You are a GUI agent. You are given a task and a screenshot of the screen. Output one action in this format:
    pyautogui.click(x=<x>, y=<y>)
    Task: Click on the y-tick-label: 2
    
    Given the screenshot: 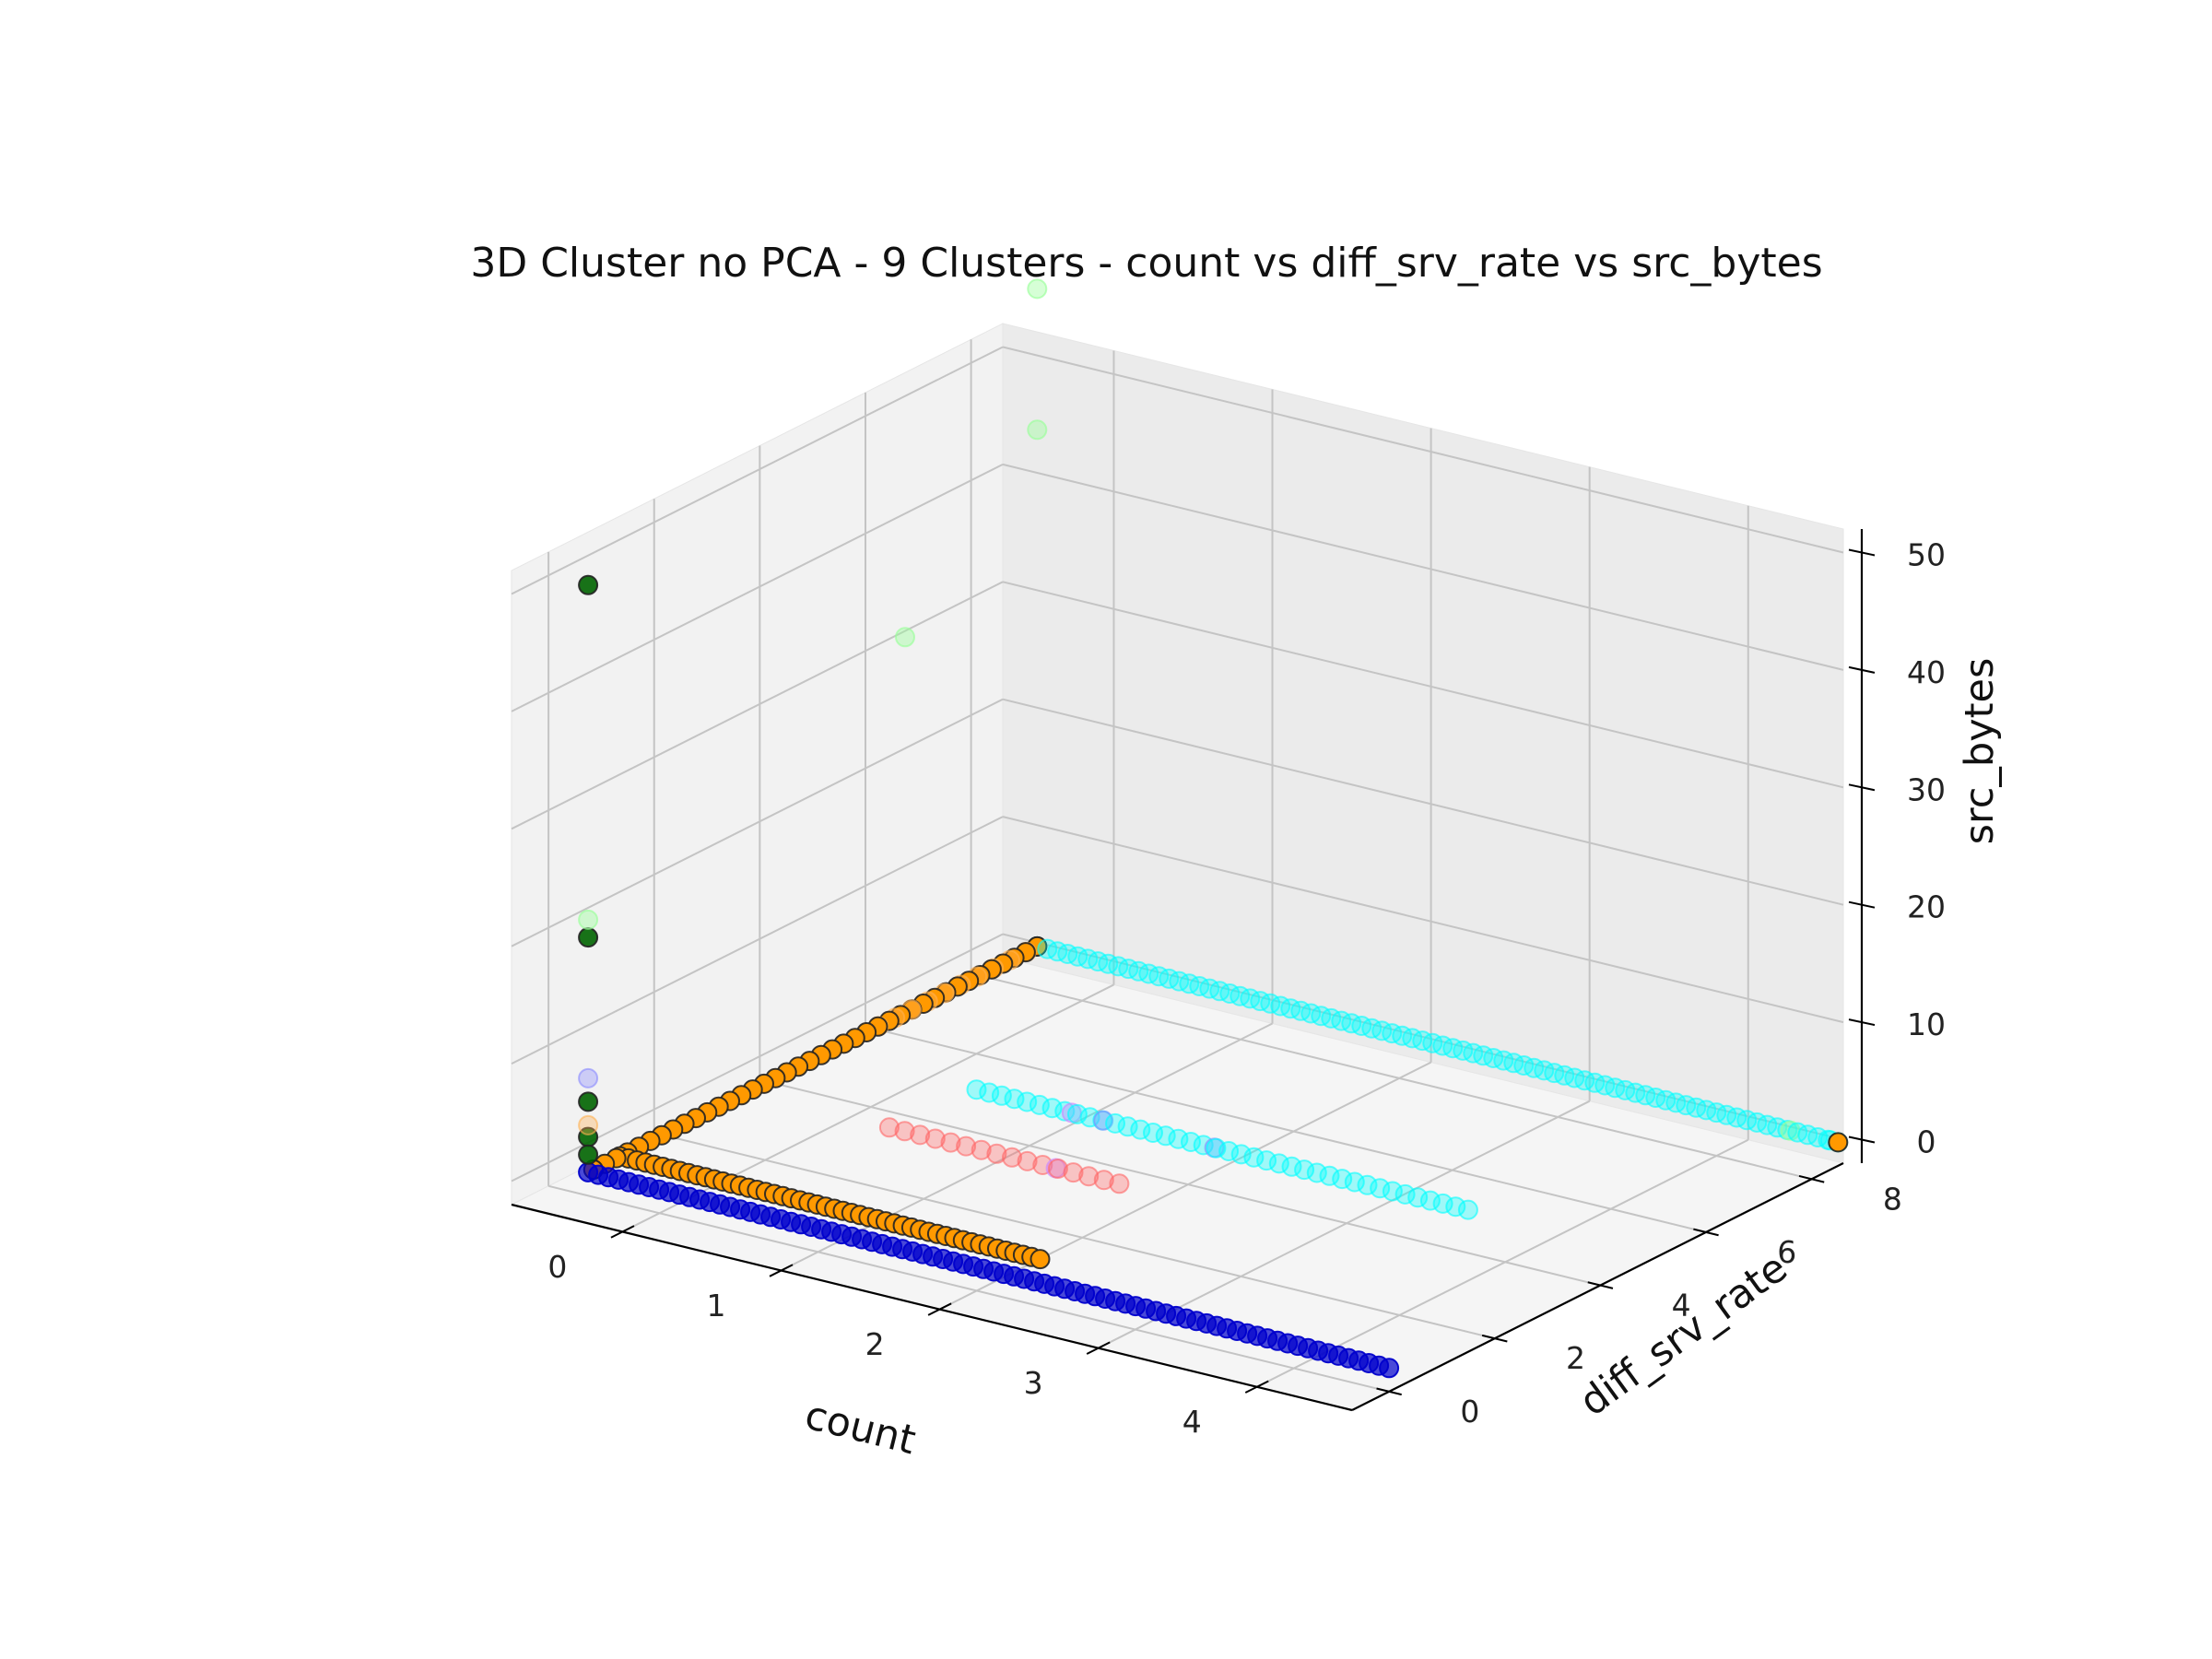 What is the action you would take?
    pyautogui.click(x=1575, y=1358)
    